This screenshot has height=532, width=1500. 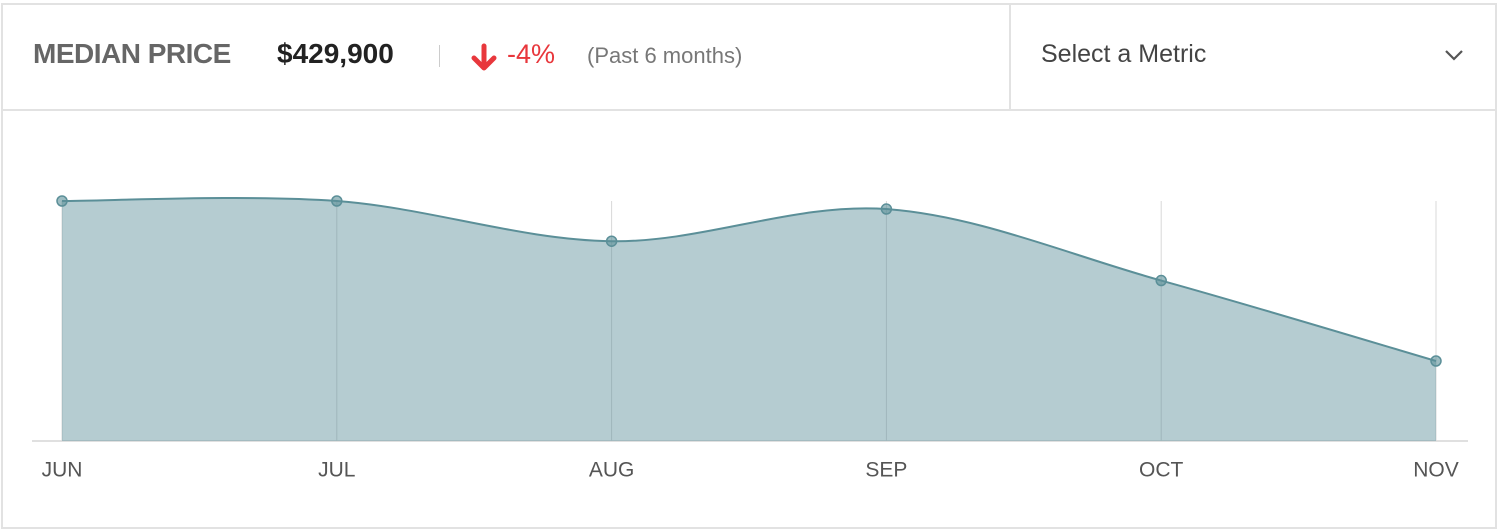 What do you see at coordinates (1436, 470) in the screenshot?
I see `x-tick-label: NOV` at bounding box center [1436, 470].